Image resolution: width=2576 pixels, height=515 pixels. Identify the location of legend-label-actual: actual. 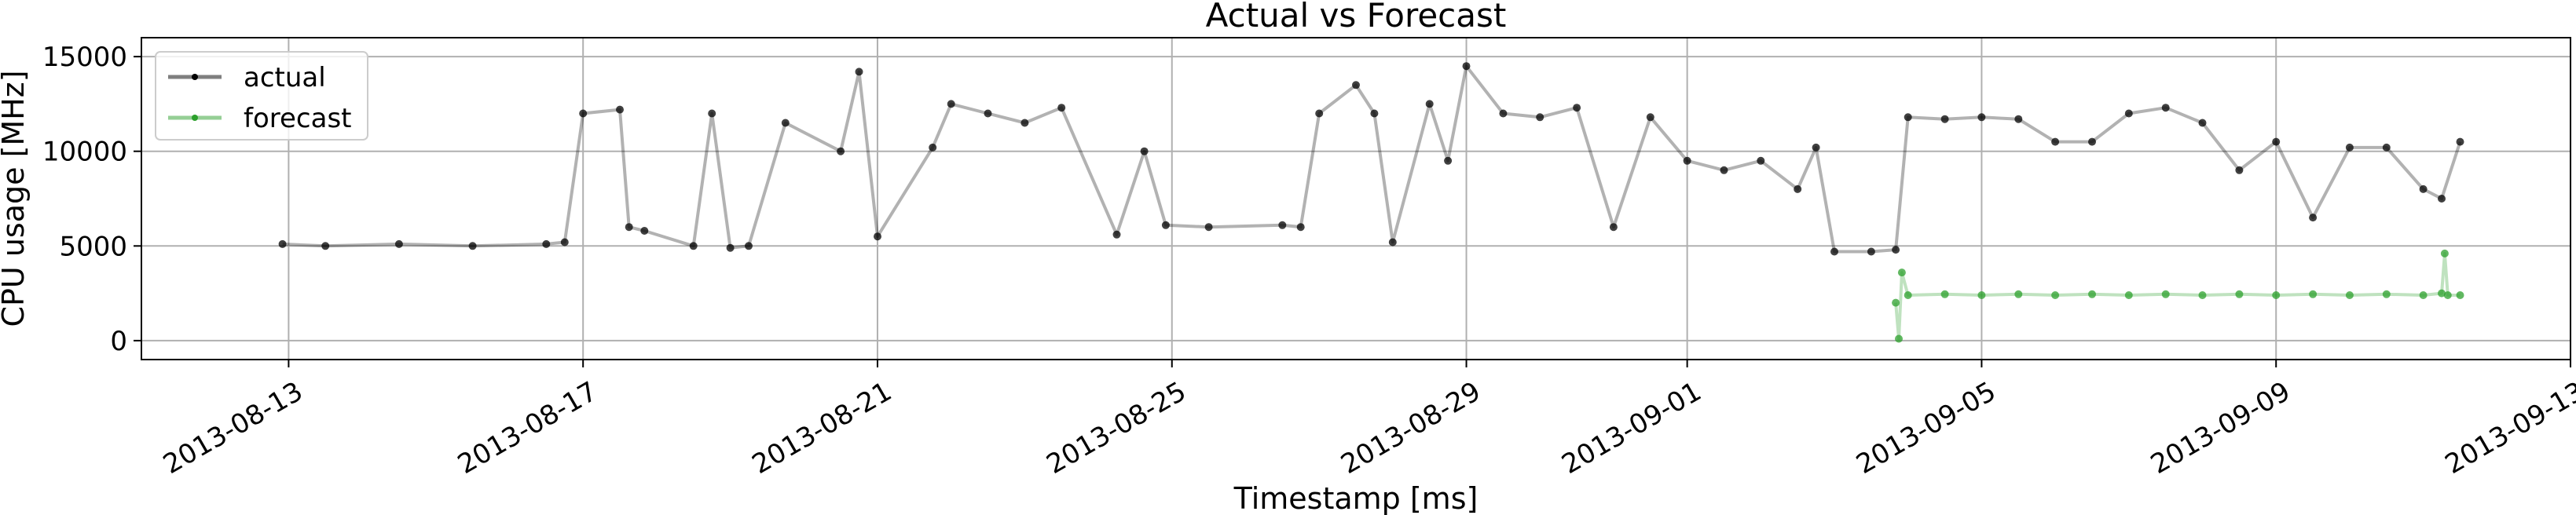
(285, 77).